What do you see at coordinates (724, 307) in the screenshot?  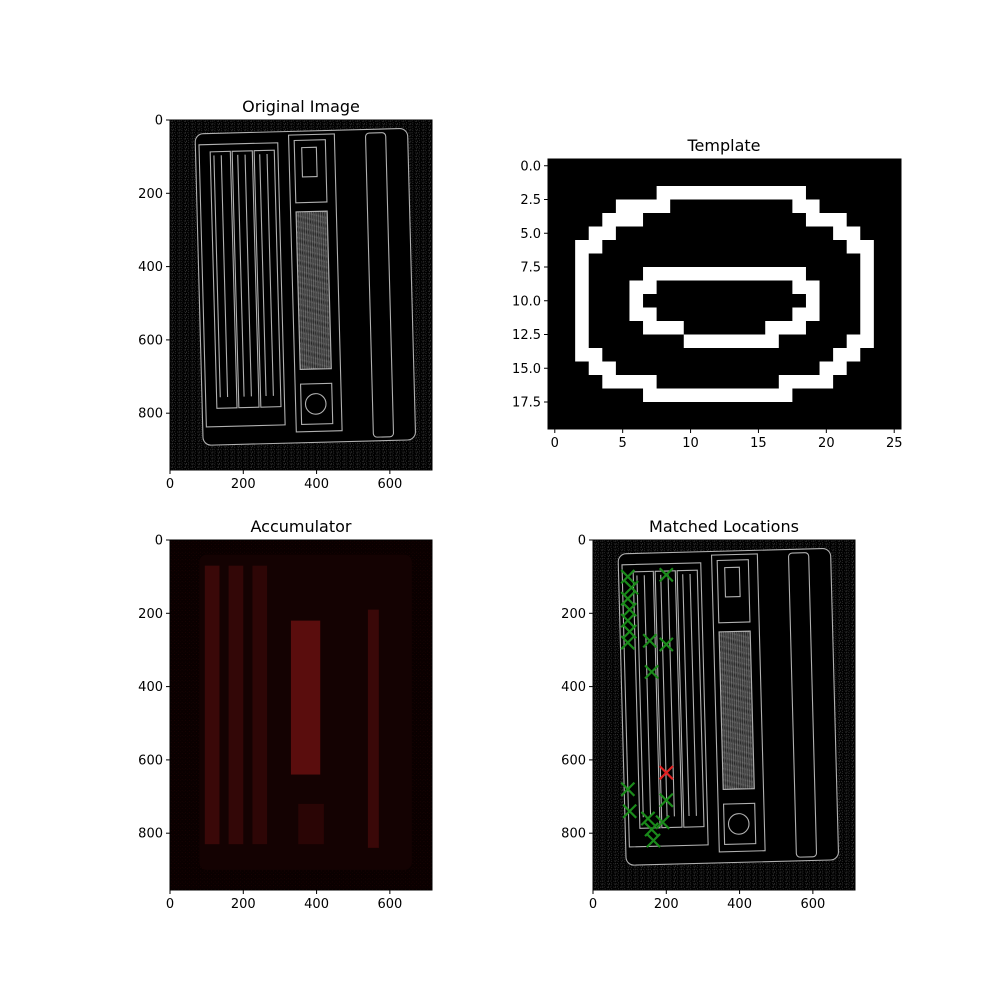 I see `template-inner-ring` at bounding box center [724, 307].